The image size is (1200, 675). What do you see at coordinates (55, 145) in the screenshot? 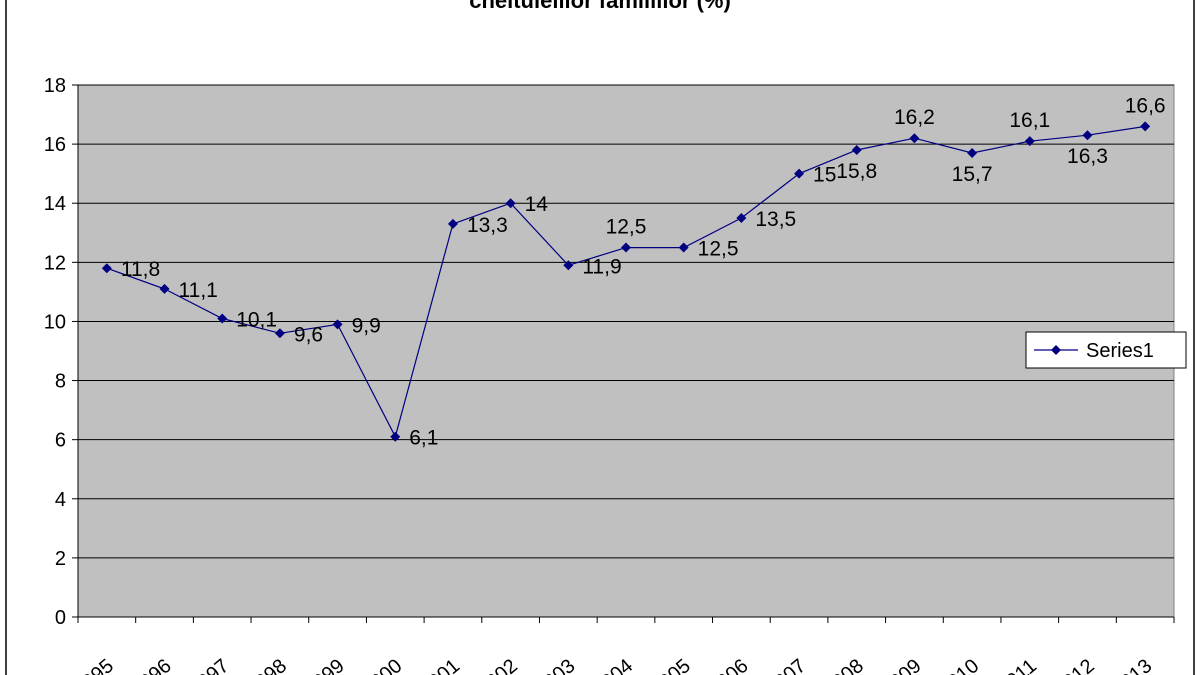
I see `y-tick-label: 16` at bounding box center [55, 145].